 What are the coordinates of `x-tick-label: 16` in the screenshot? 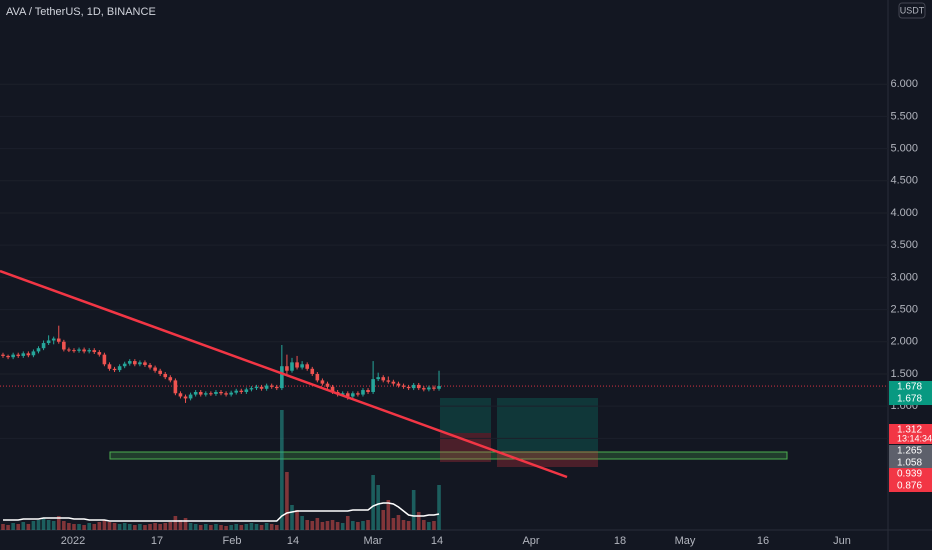 It's located at (763, 541).